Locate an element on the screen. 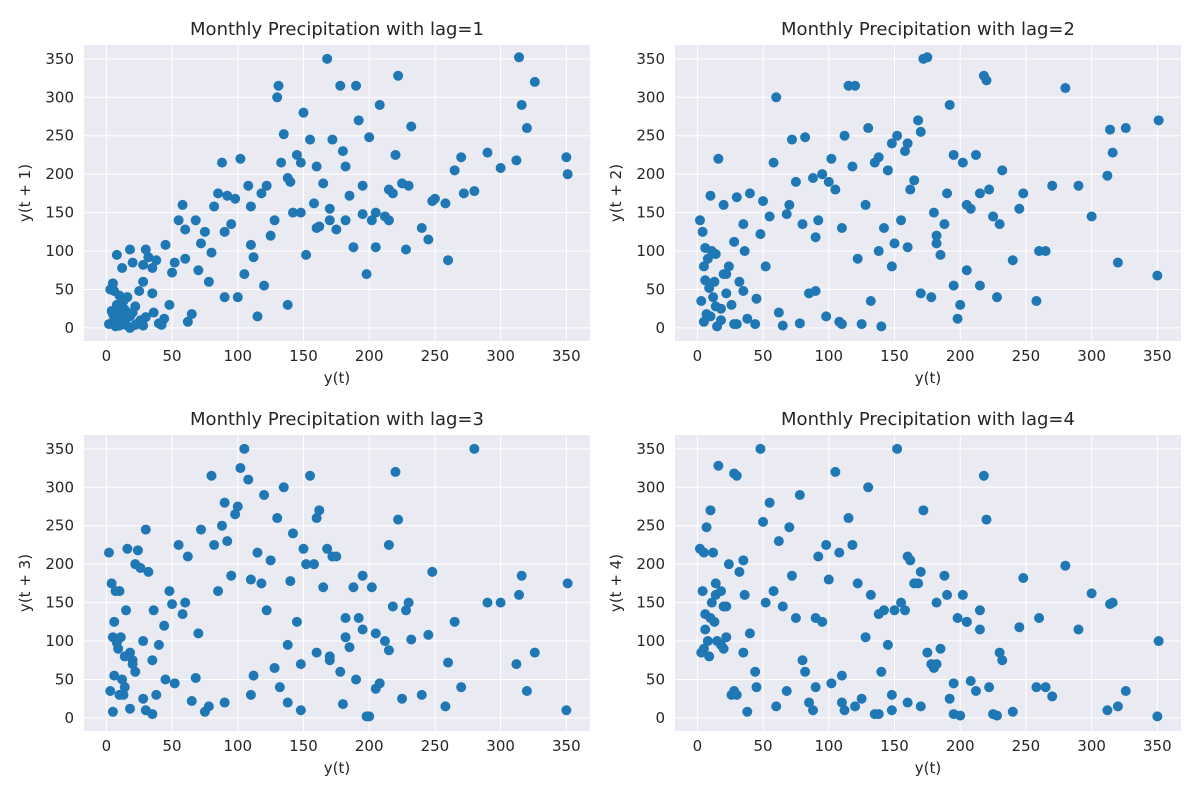 Image resolution: width=1200 pixels, height=800 pixels. y-tick-label: 100 is located at coordinates (650, 251).